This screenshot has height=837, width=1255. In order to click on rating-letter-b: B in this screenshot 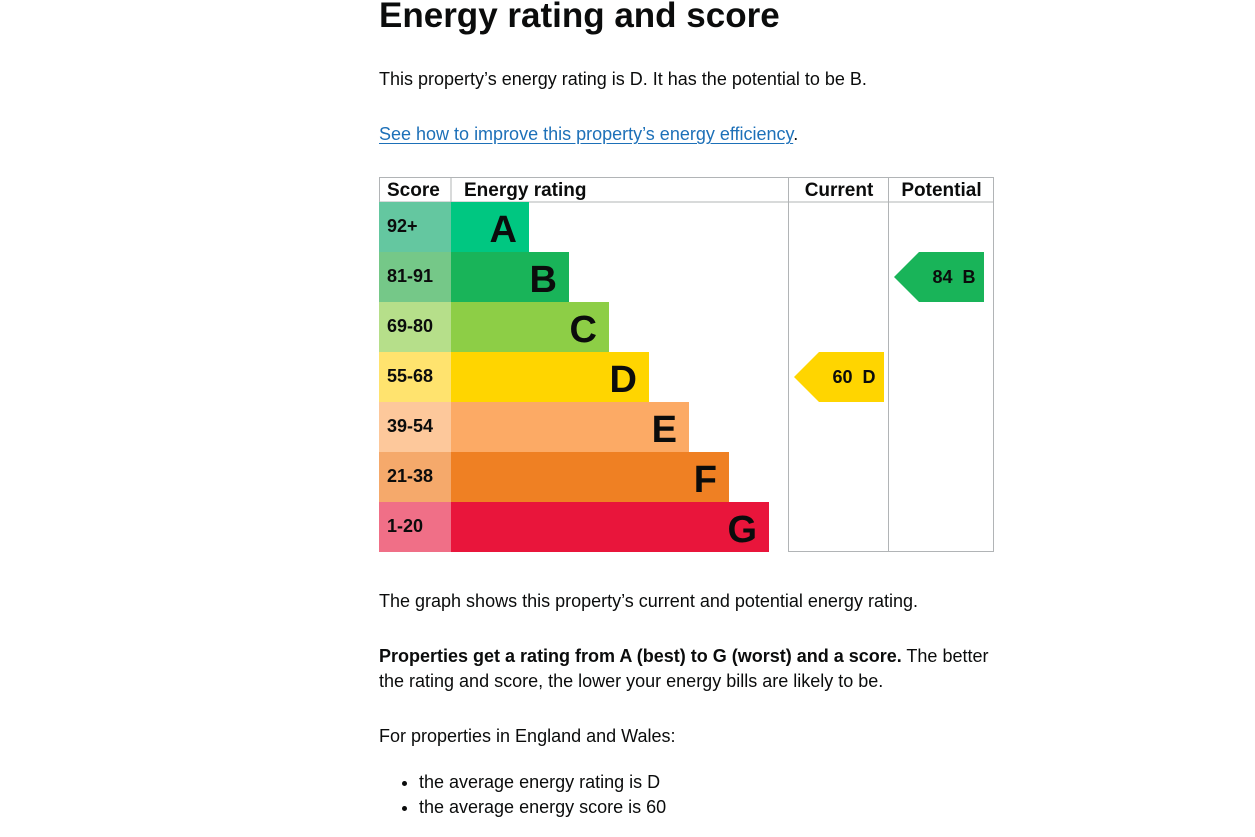, I will do `click(543, 280)`.